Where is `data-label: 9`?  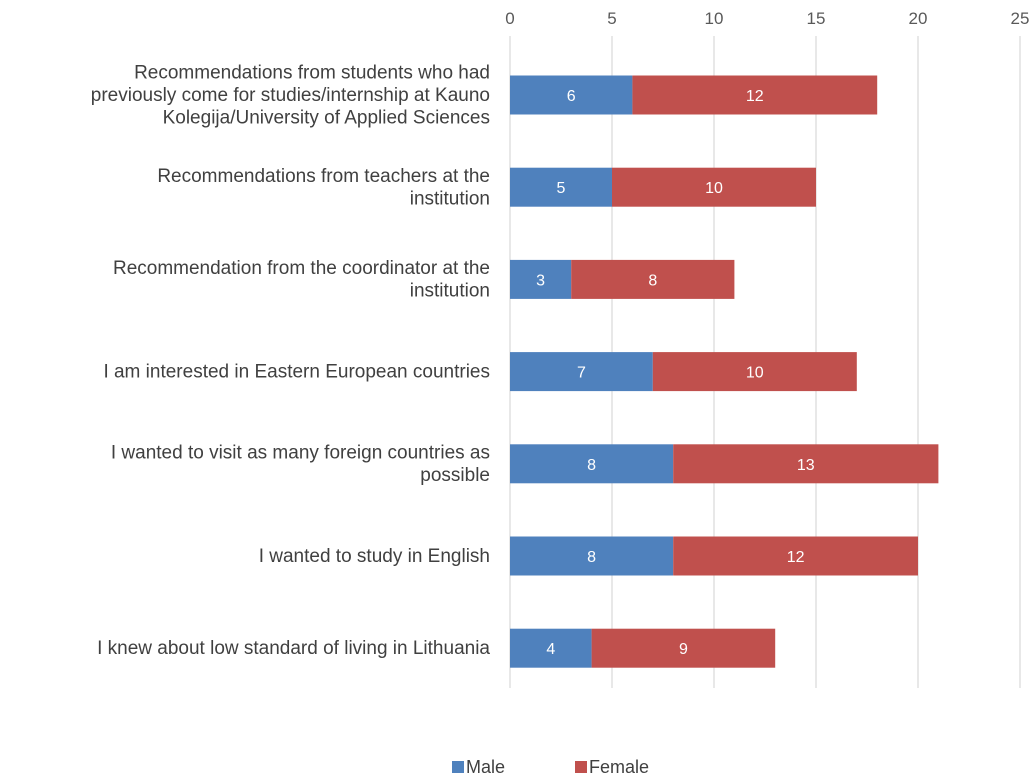 data-label: 9 is located at coordinates (683, 649).